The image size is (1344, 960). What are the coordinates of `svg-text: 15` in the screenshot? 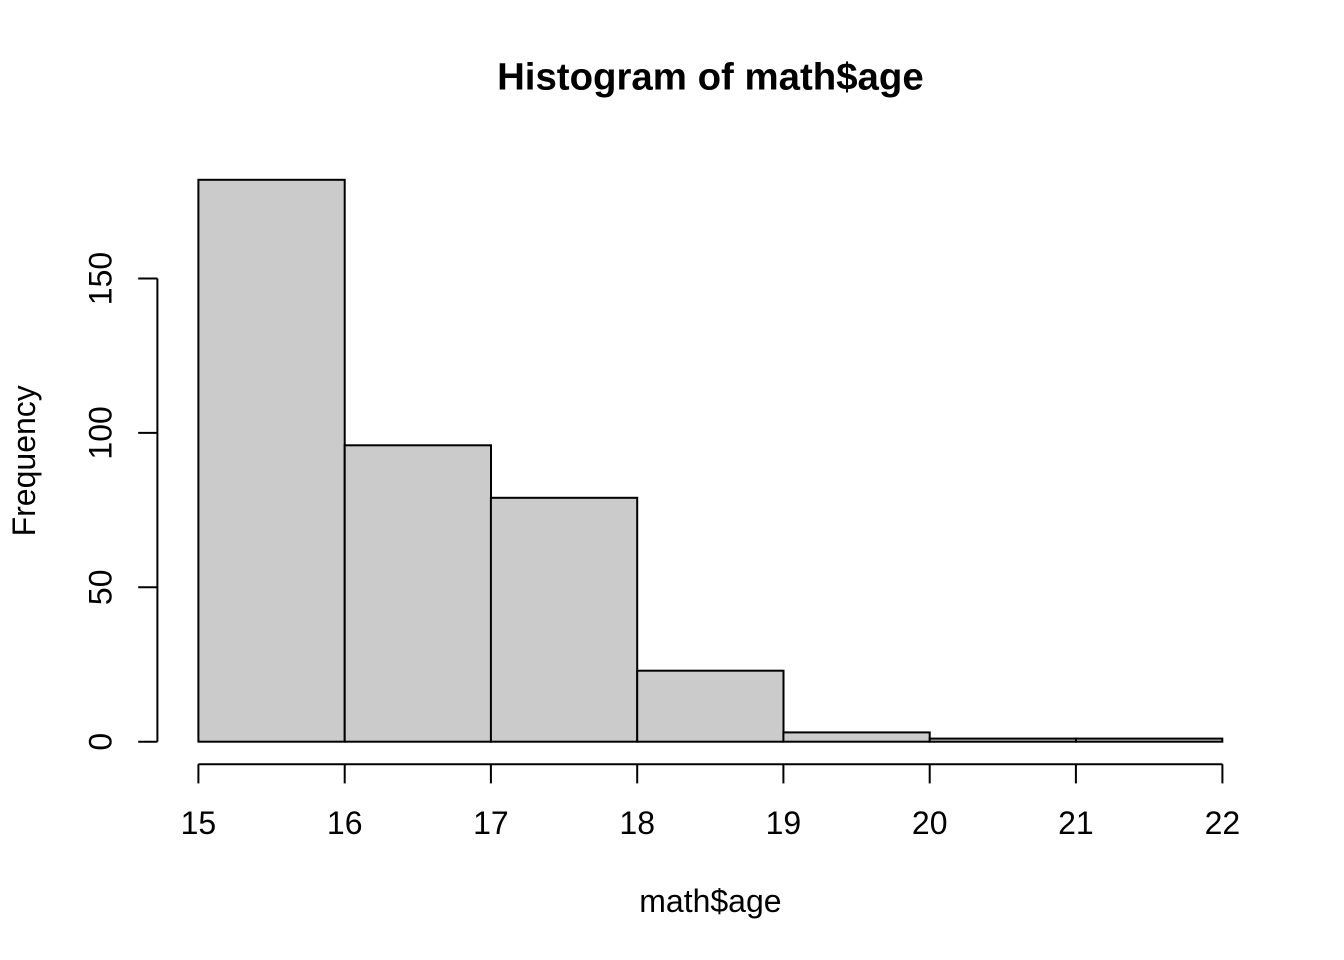 It's located at (199, 823).